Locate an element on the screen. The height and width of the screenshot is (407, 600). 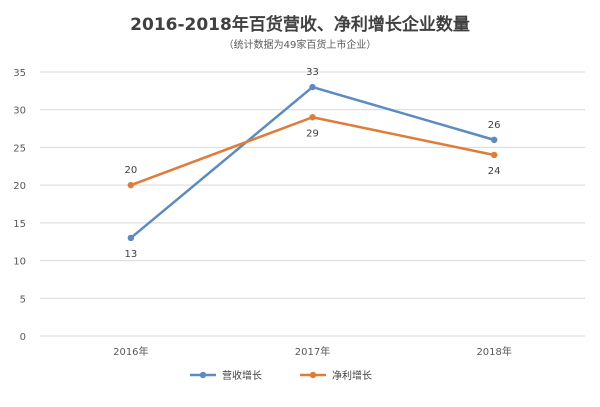
y-tick-label: 0 is located at coordinates (23, 337).